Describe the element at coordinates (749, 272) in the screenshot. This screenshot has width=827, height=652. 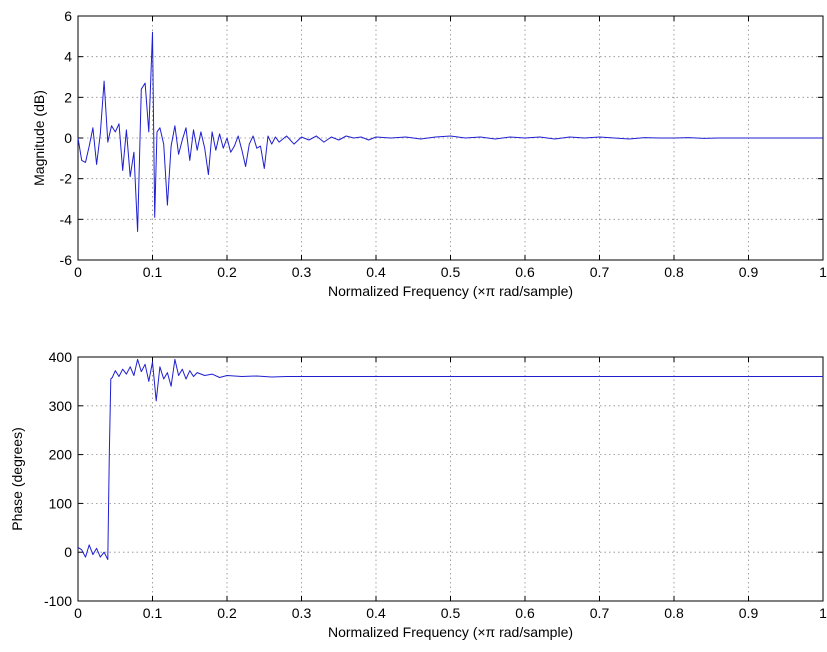
I see `magnitude-x-tick-label: 0.9` at that location.